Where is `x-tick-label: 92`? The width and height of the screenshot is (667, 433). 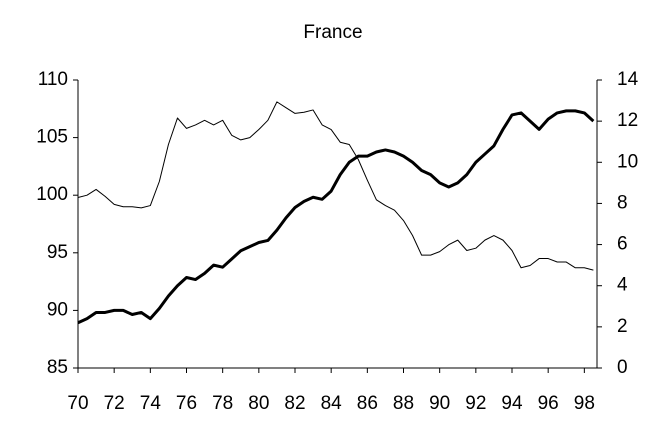 x-tick-label: 92 is located at coordinates (475, 403).